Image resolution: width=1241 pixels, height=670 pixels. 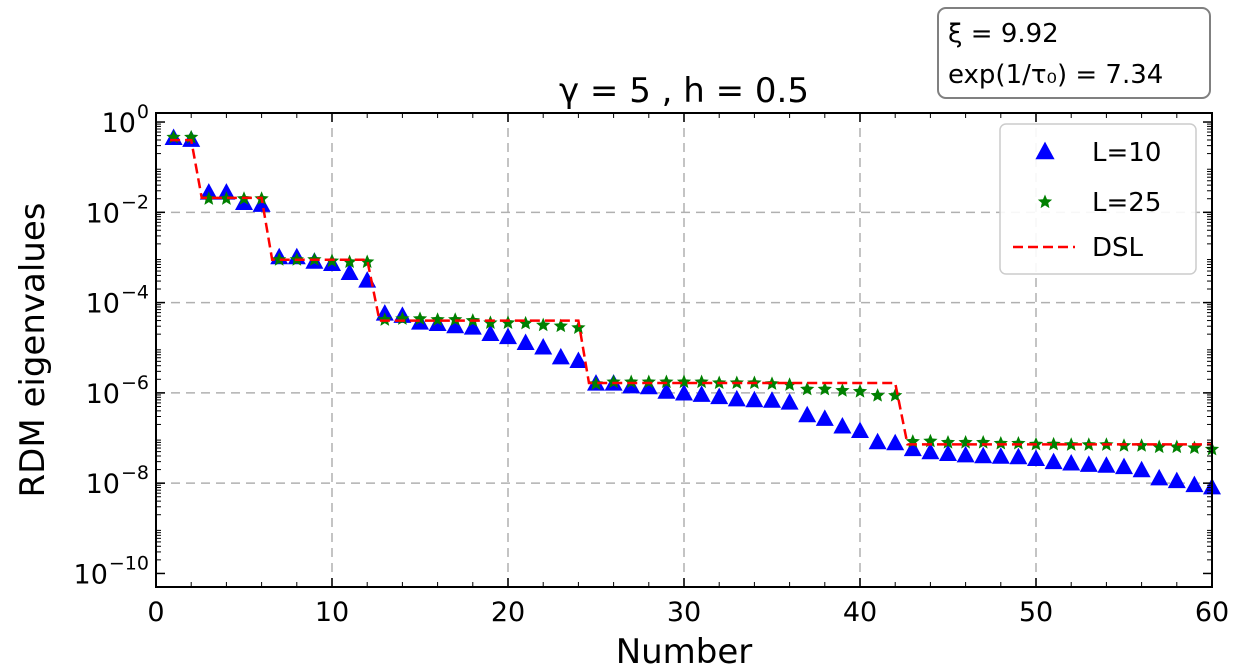 What do you see at coordinates (33, 350) in the screenshot?
I see `y-axis-title: RDM eigenvalues` at bounding box center [33, 350].